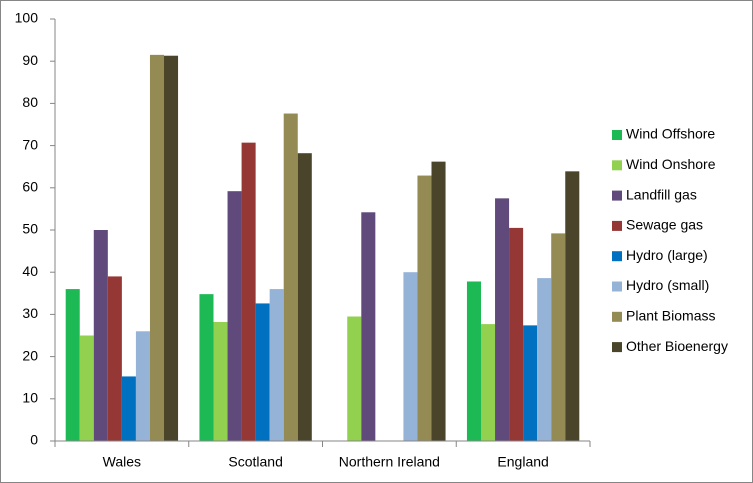 The width and height of the screenshot is (753, 483). I want to click on y-tick-label: 30, so click(30, 313).